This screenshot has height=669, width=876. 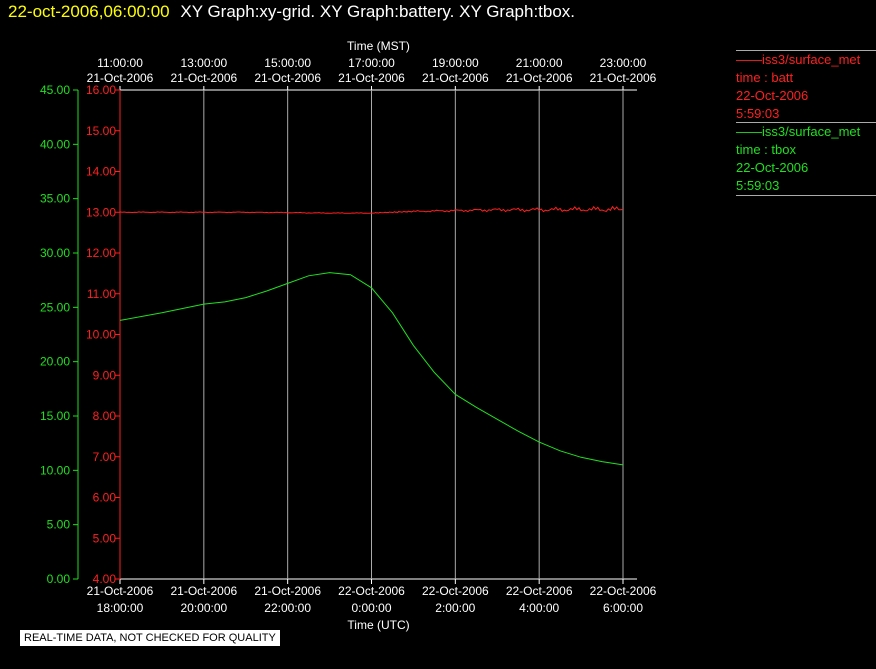 I want to click on y-tick-label-left: 15.00, so click(x=55, y=416).